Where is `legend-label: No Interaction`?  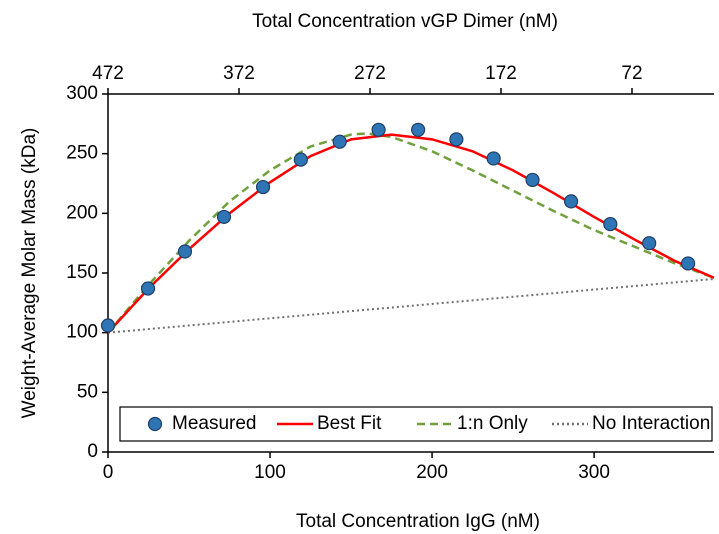
legend-label: No Interaction is located at coordinates (651, 423).